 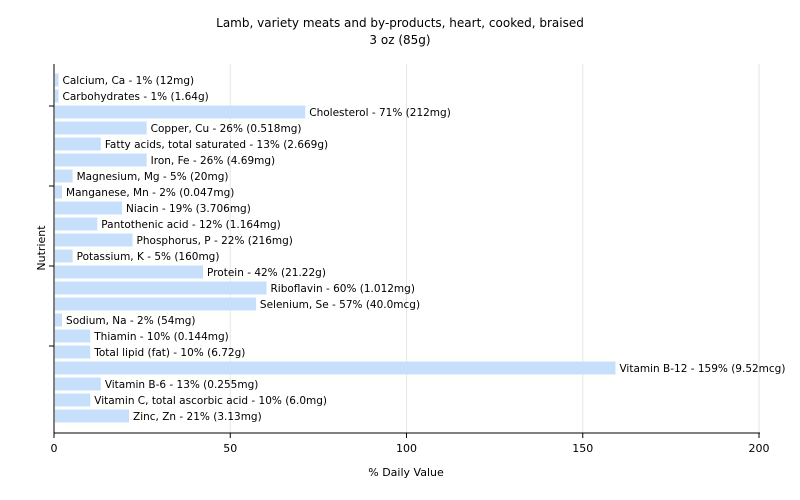 What do you see at coordinates (188, 209) in the screenshot?
I see `bar-label: Niacin - 19% (3.706mg)` at bounding box center [188, 209].